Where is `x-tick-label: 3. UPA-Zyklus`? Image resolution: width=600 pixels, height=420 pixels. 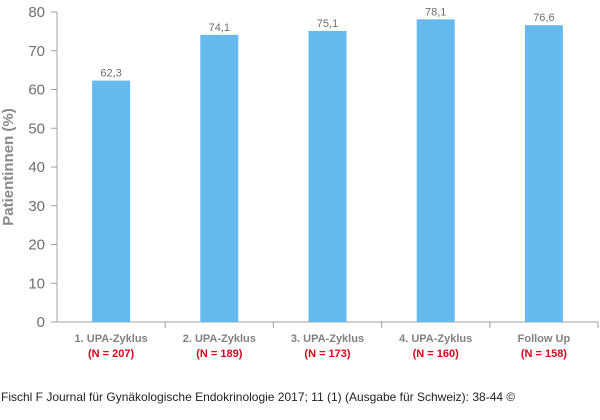
x-tick-label: 3. UPA-Zyklus is located at coordinates (327, 339).